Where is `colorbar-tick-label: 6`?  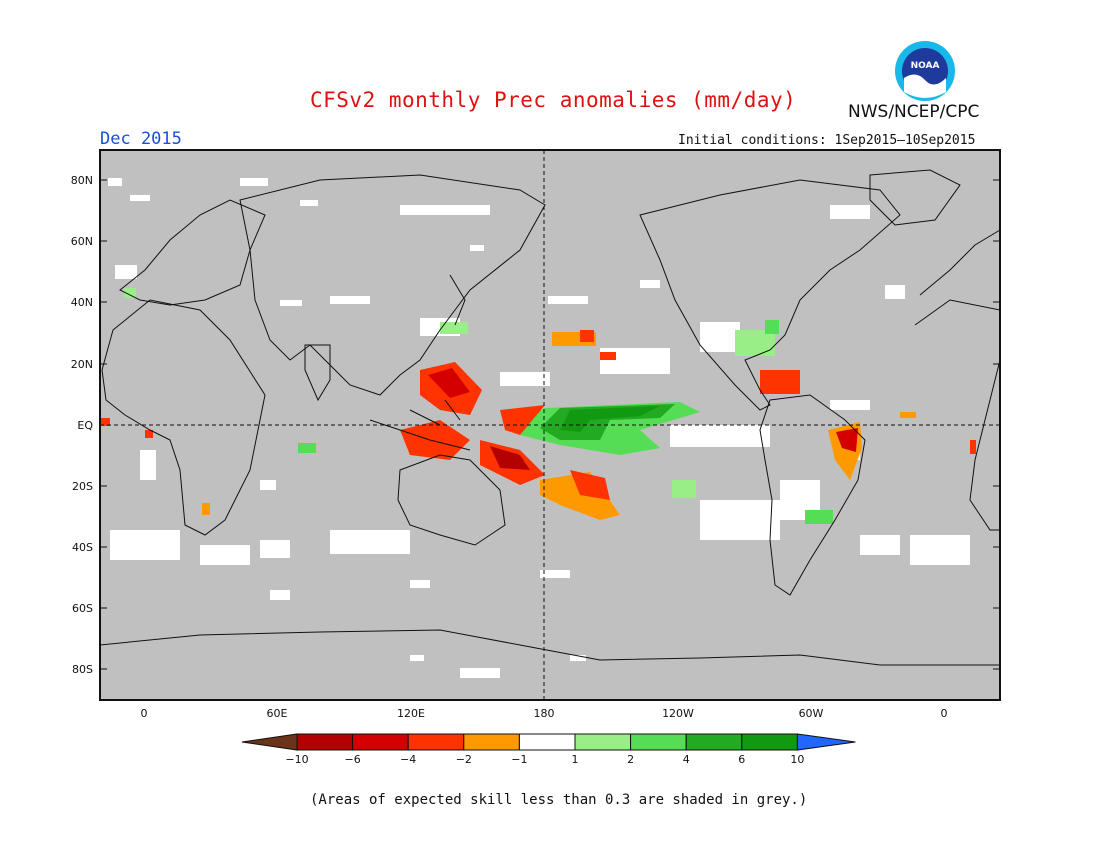
colorbar-tick-label: 6 is located at coordinates (741, 759).